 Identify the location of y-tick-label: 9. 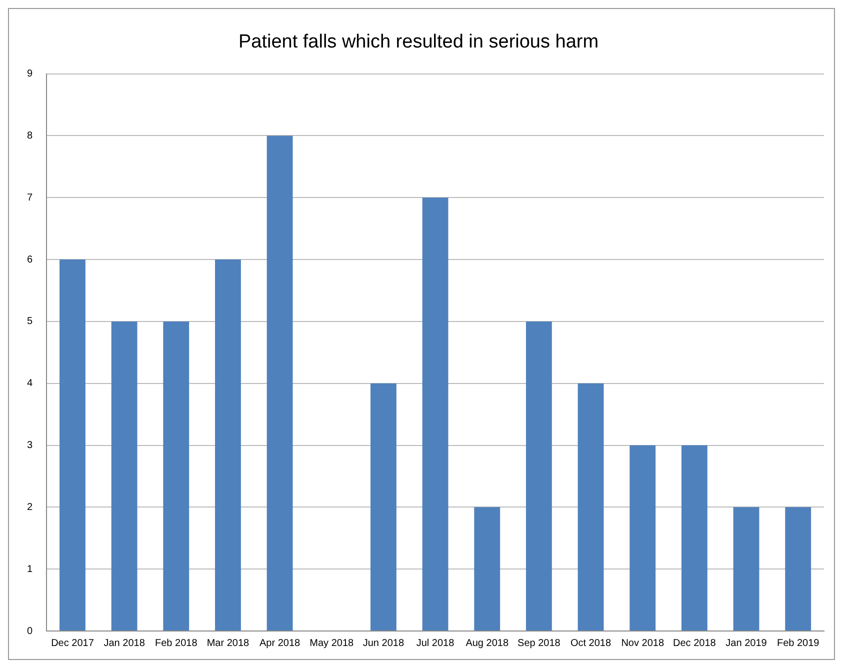
(30, 74).